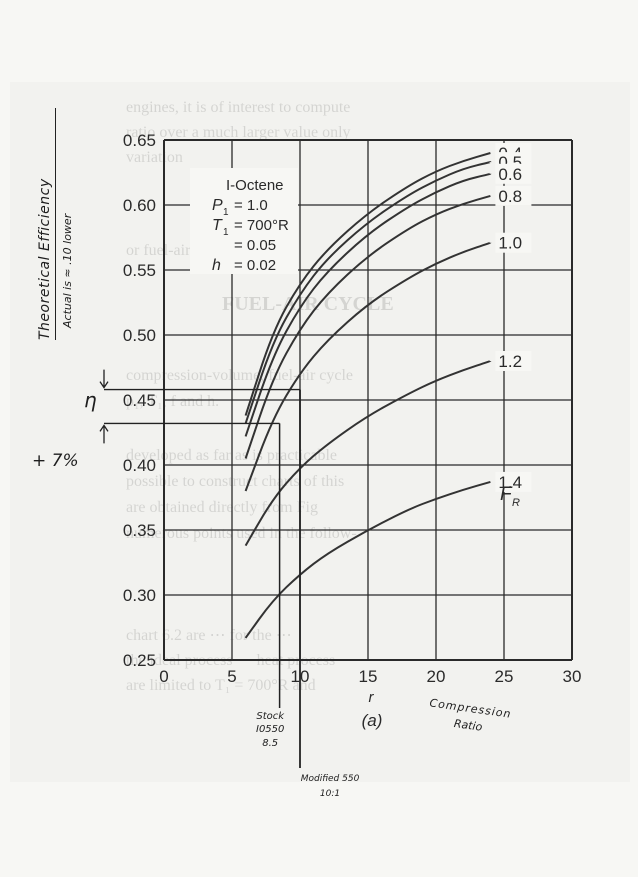 This screenshot has height=877, width=638. Describe the element at coordinates (90, 400) in the screenshot. I see `eta-label: η` at that location.